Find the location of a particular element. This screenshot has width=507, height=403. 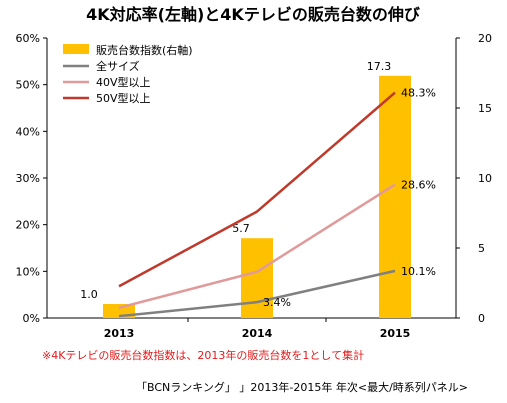

right-tick-label: 5 is located at coordinates (481, 248).